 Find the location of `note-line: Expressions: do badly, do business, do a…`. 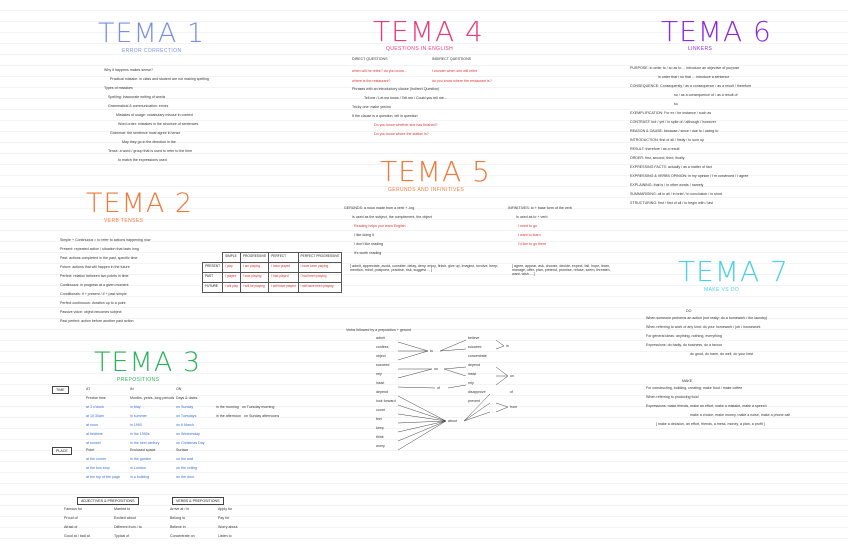

note-line: Expressions: do badly, do business, do a… is located at coordinates (684, 345).